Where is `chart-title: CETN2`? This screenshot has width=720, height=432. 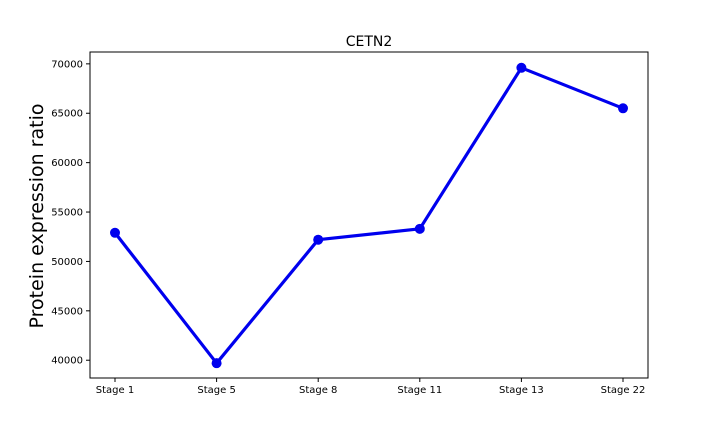 chart-title: CETN2 is located at coordinates (369, 42).